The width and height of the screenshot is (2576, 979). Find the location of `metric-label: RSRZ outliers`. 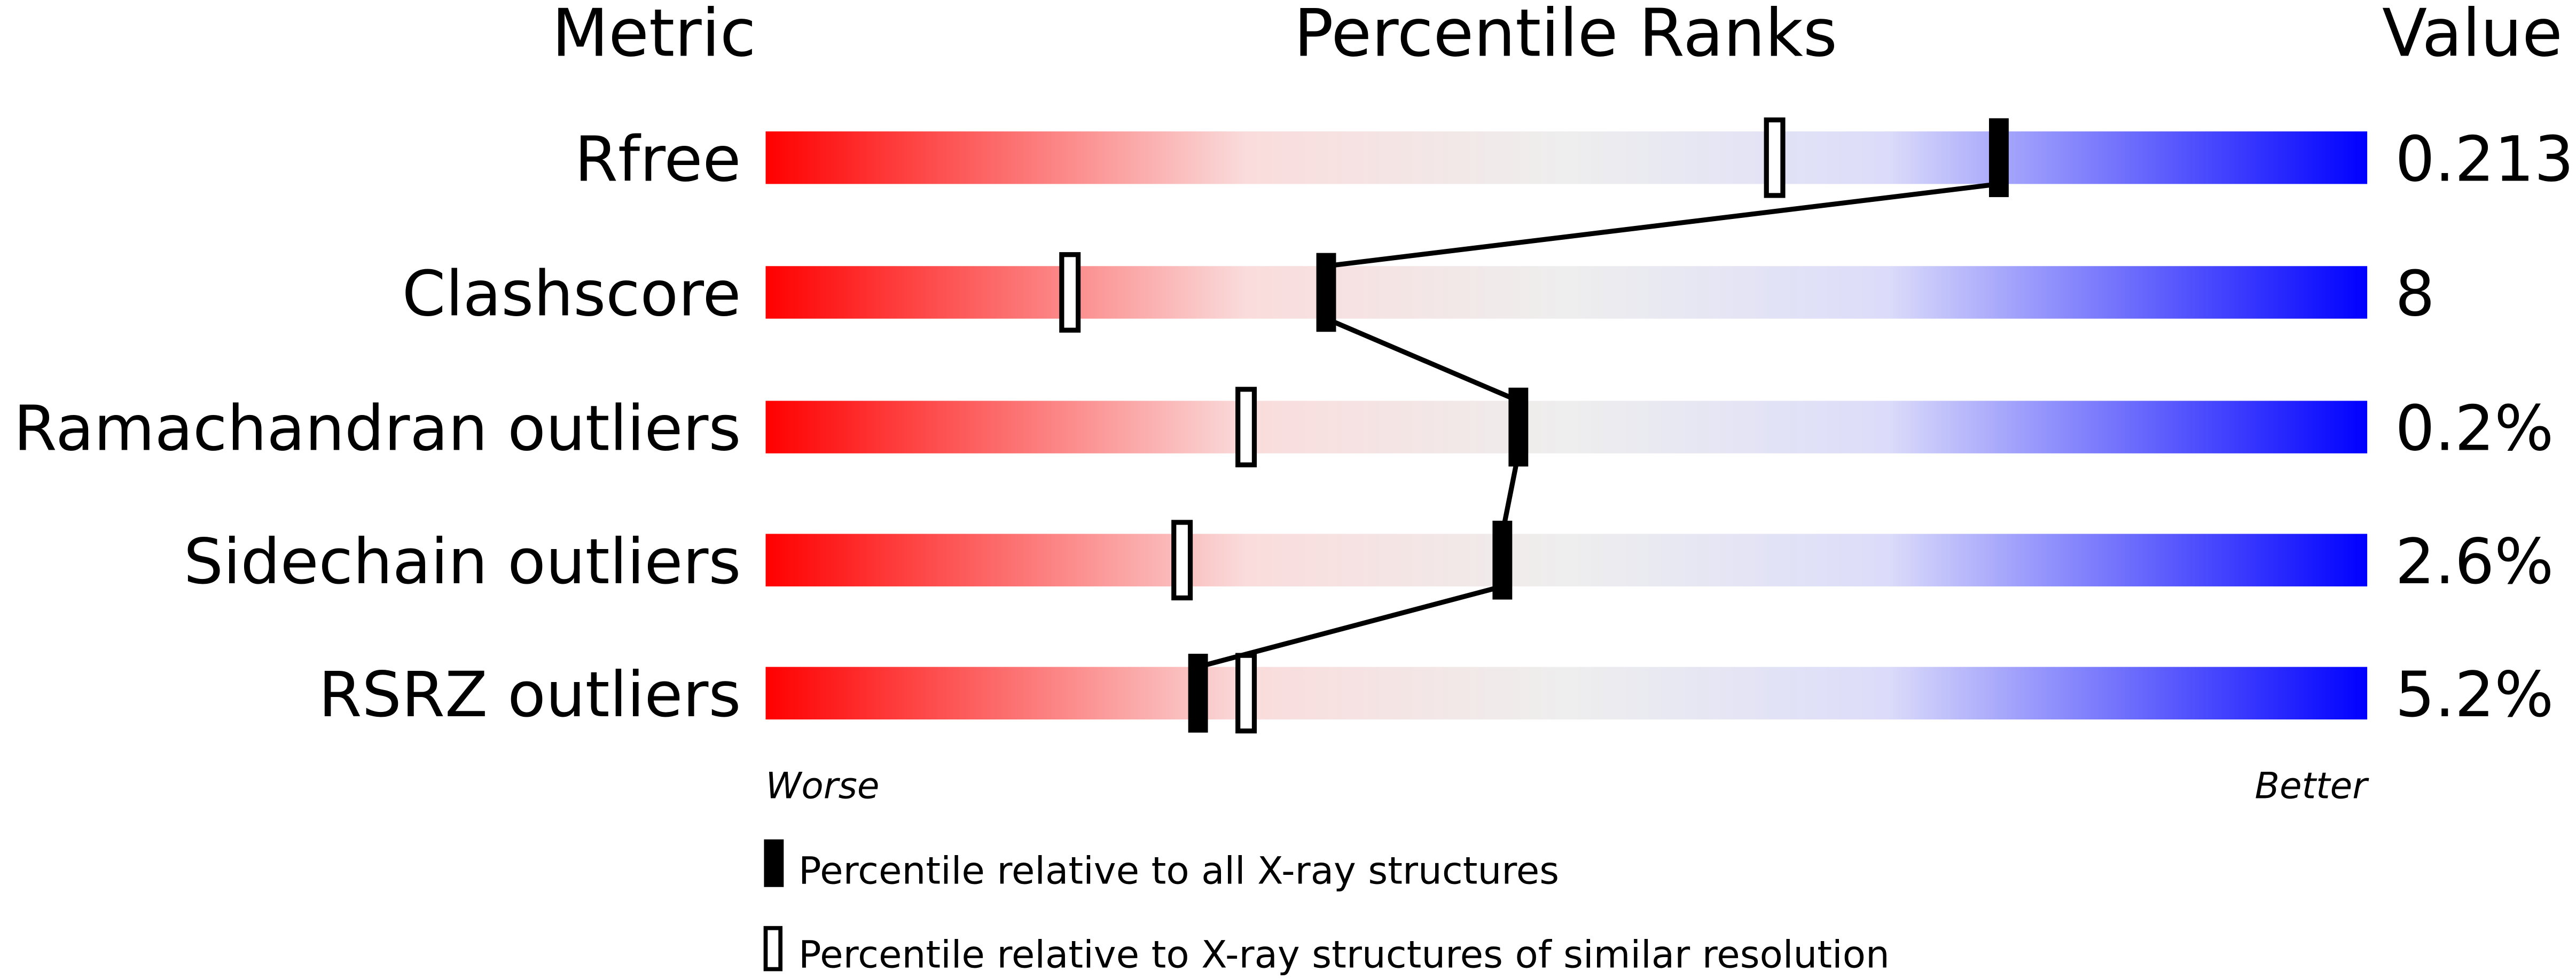

metric-label: RSRZ outliers is located at coordinates (529, 695).